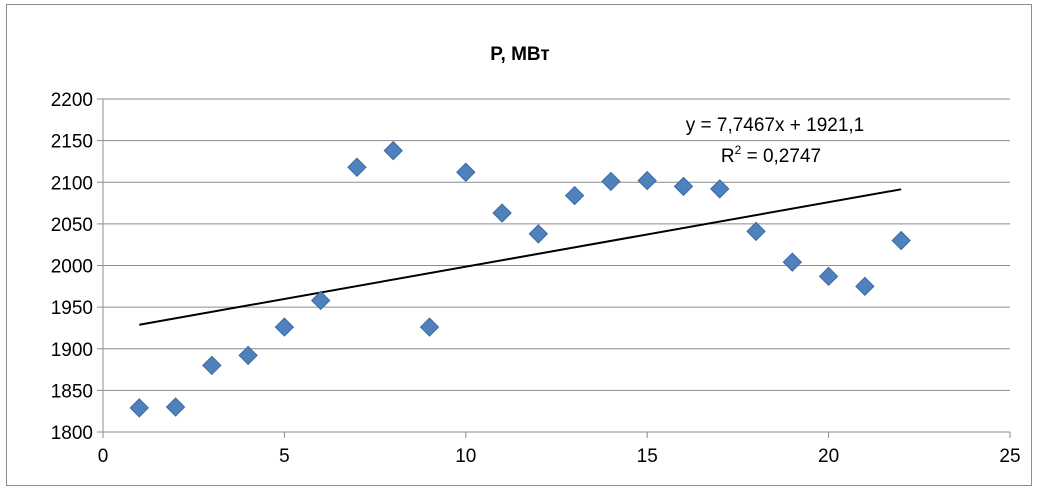 The height and width of the screenshot is (492, 1040). What do you see at coordinates (738, 150) in the screenshot?
I see `r2-label-sup: 2` at bounding box center [738, 150].